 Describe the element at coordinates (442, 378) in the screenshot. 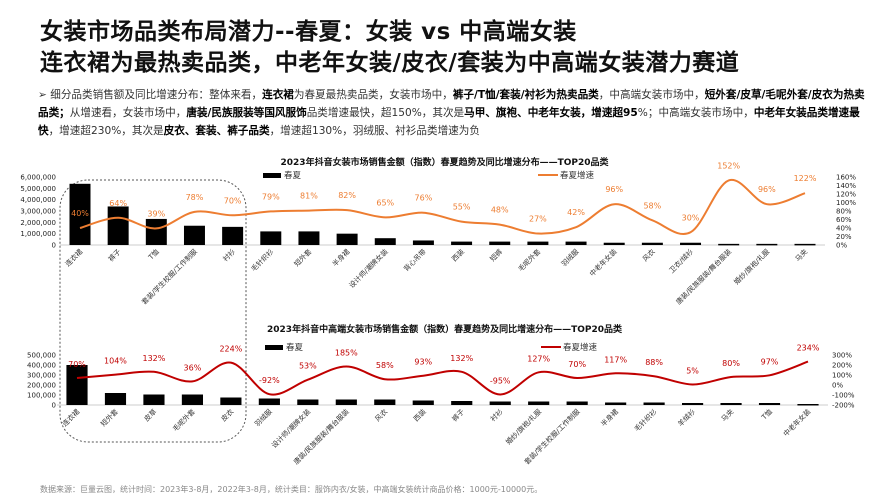

I see `growth-line` at that location.